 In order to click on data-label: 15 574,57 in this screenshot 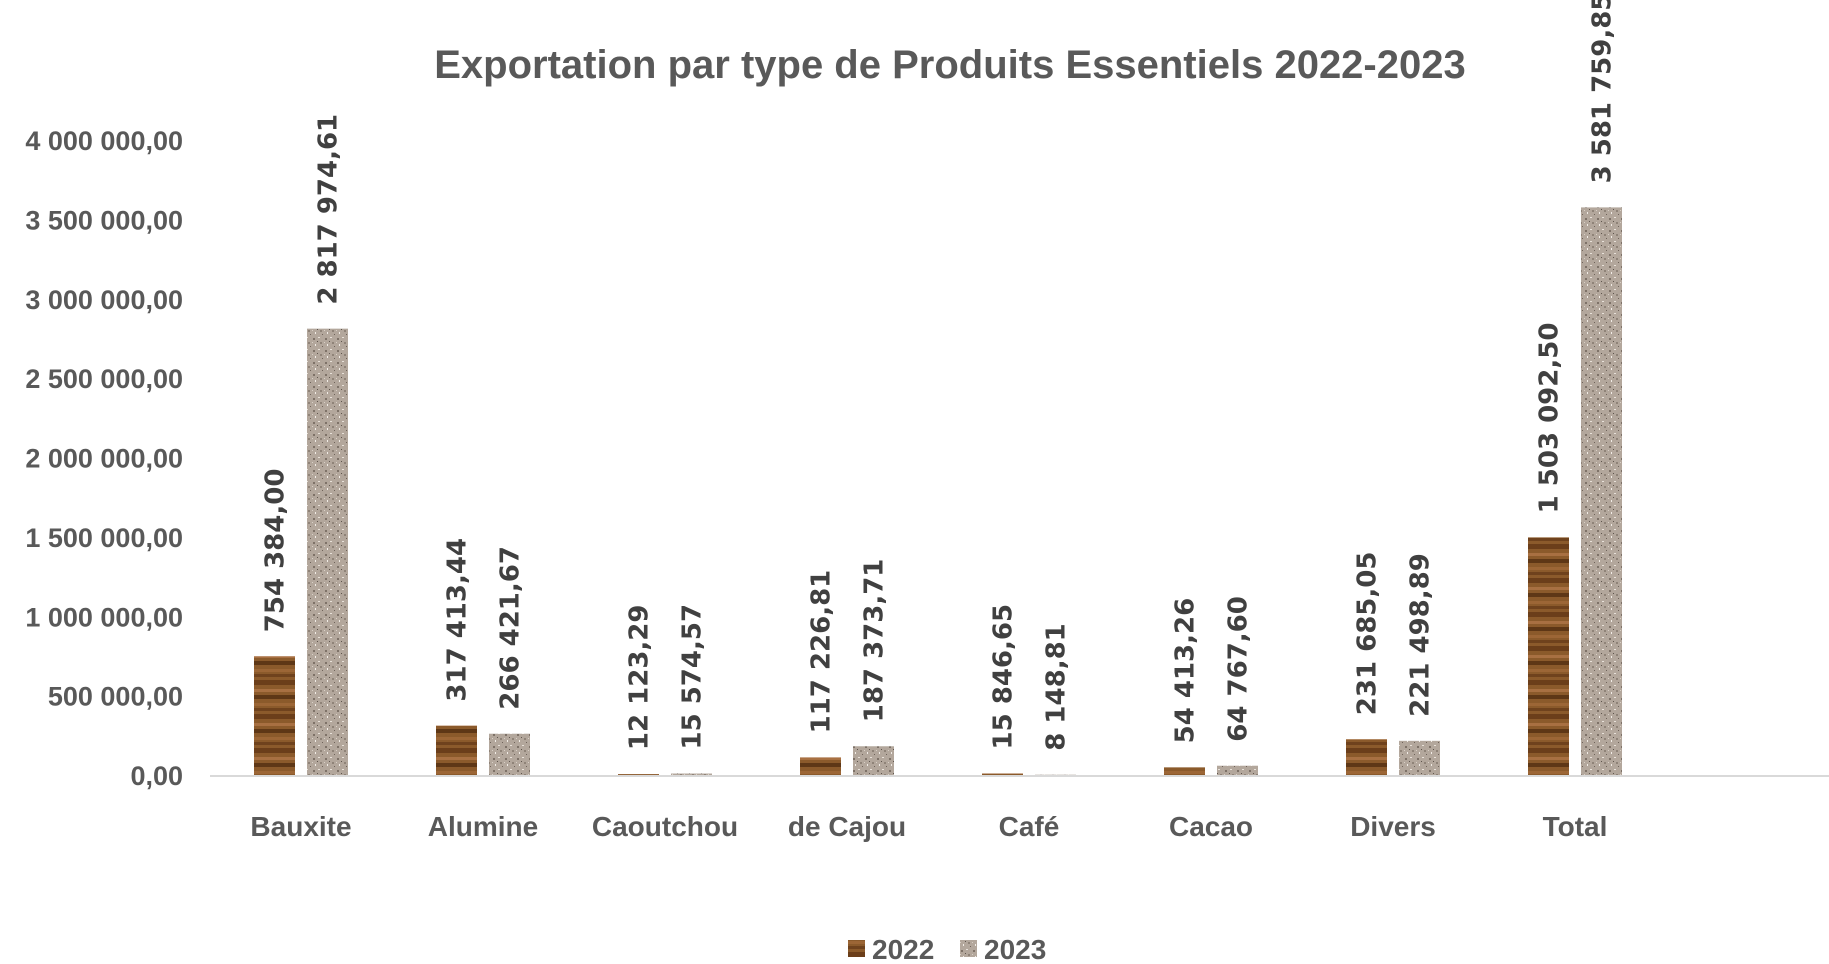, I will do `click(693, 677)`.